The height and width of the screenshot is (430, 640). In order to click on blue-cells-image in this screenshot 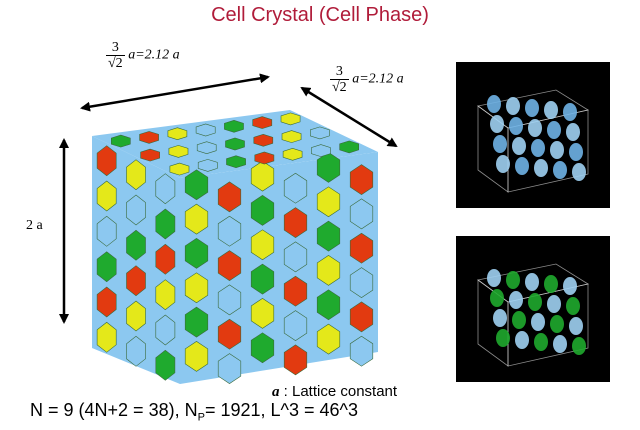, I will do `click(533, 141)`.